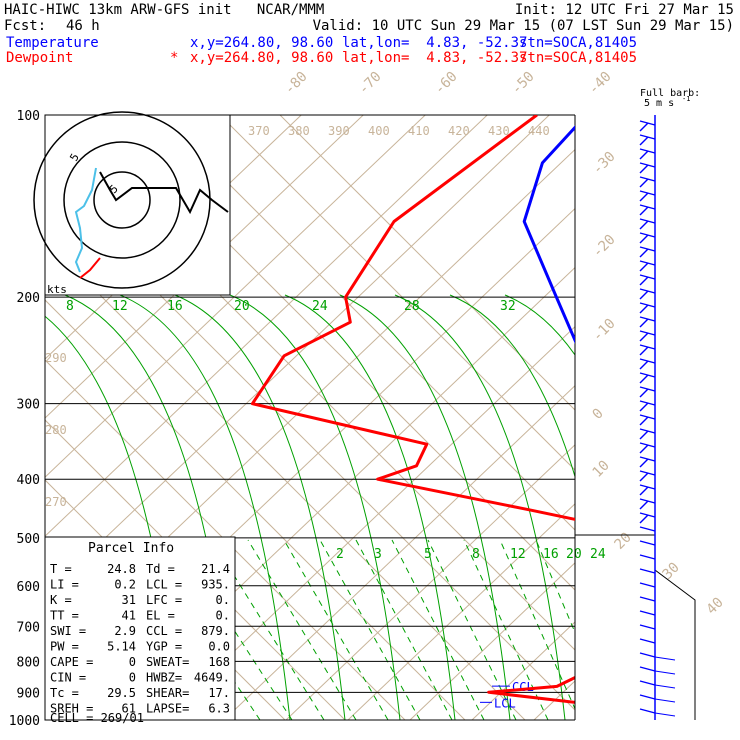  Describe the element at coordinates (28, 587) in the screenshot. I see `pressure-tick-label: 600` at that location.